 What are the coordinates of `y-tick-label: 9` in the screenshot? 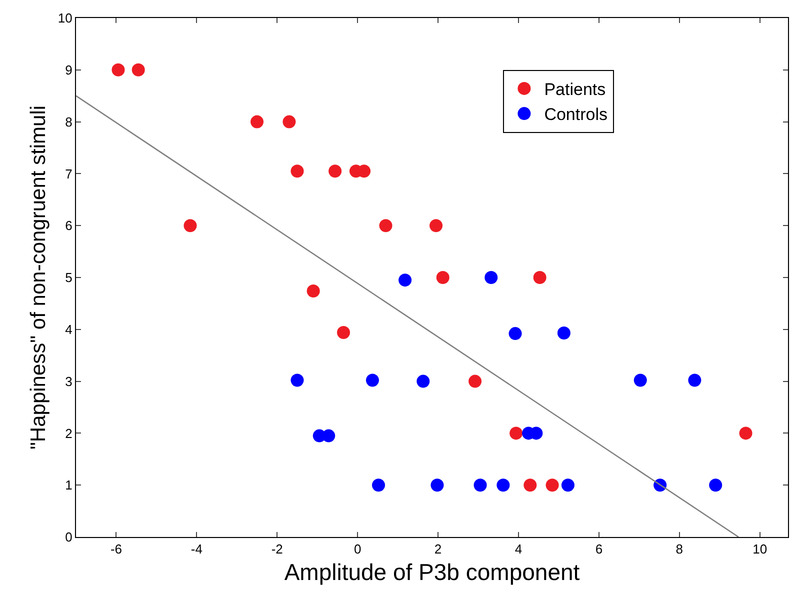 It's located at (68, 70).